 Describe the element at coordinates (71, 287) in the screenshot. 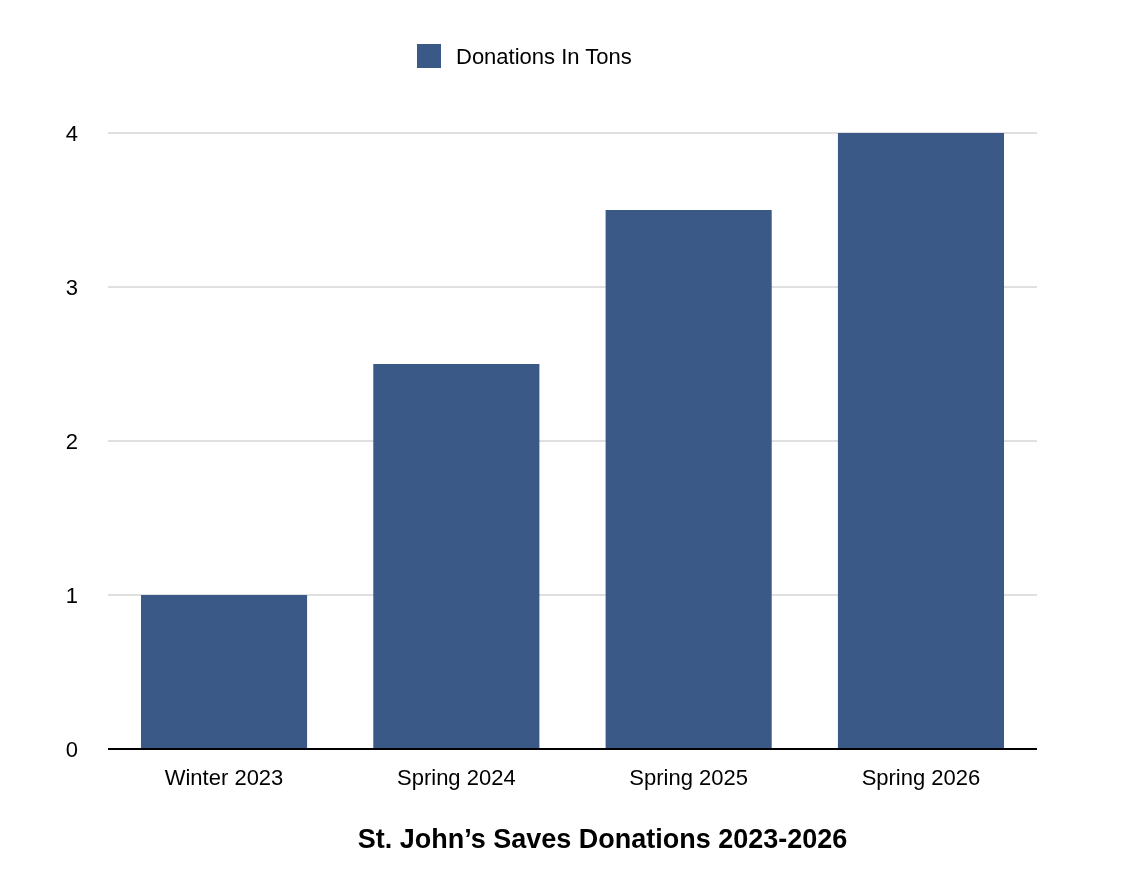

I see `y-tick-label: 3` at that location.